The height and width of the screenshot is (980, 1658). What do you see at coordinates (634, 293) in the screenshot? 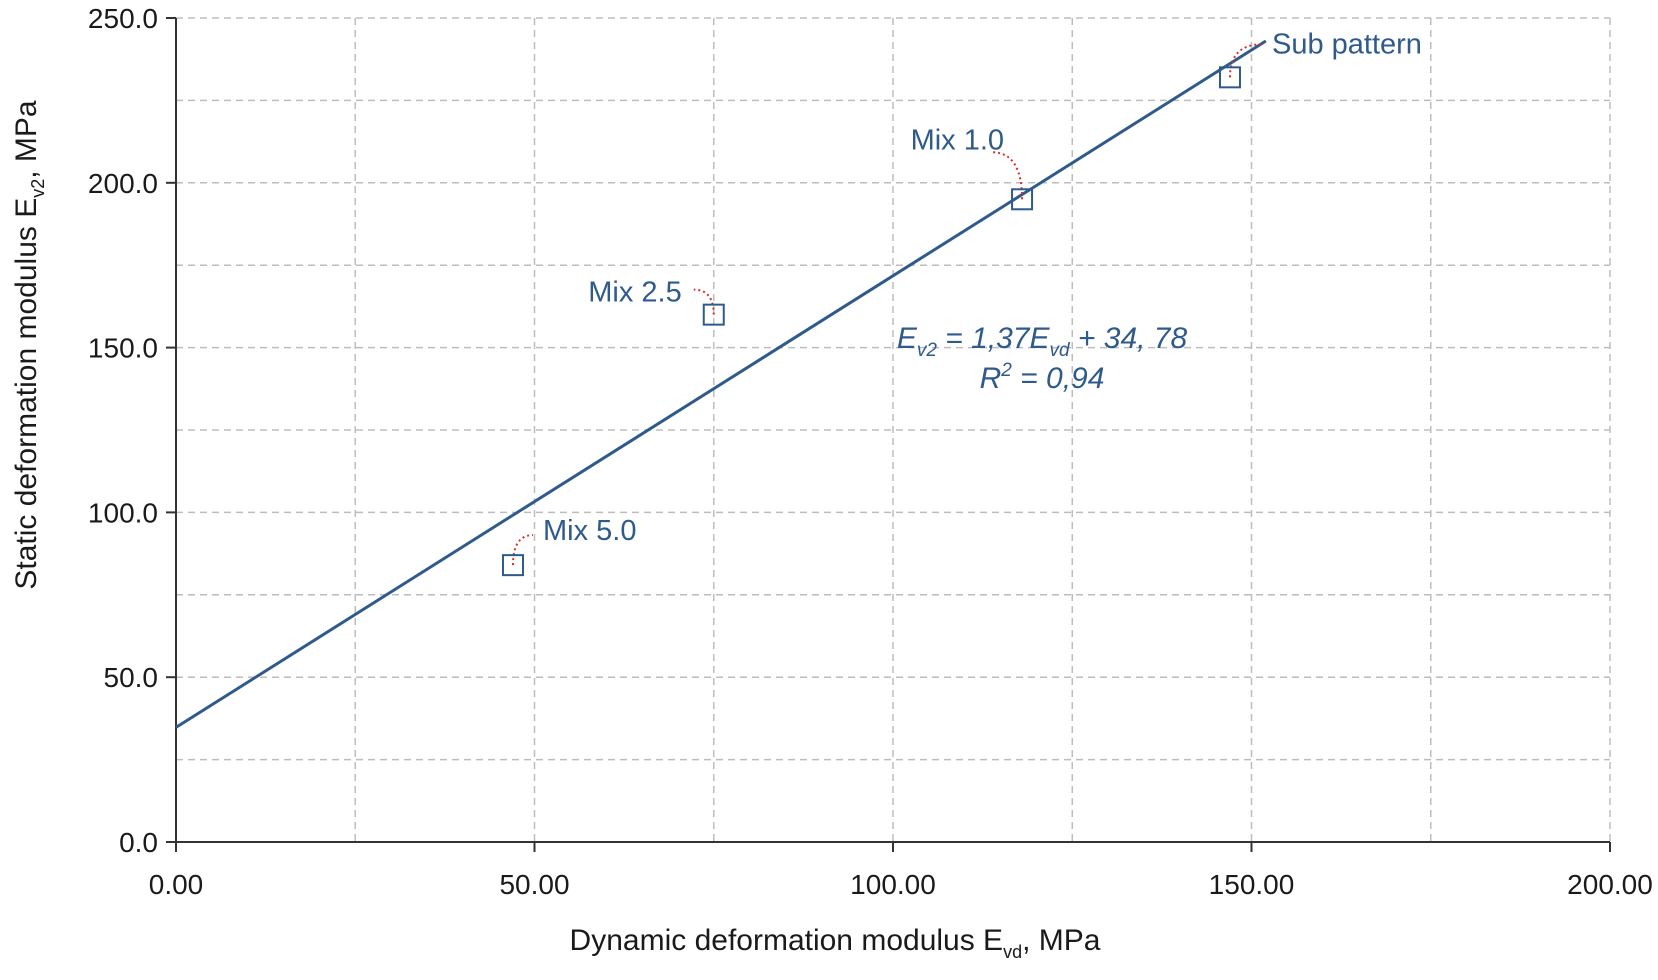
I see `data-point-label: Mix 2.5` at bounding box center [634, 293].